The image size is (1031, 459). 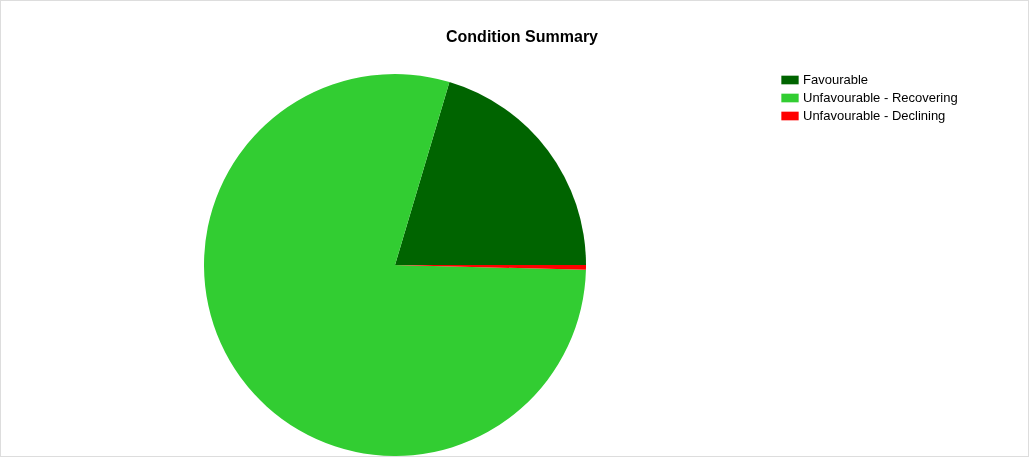 I want to click on pie-slice, so click(x=490, y=173).